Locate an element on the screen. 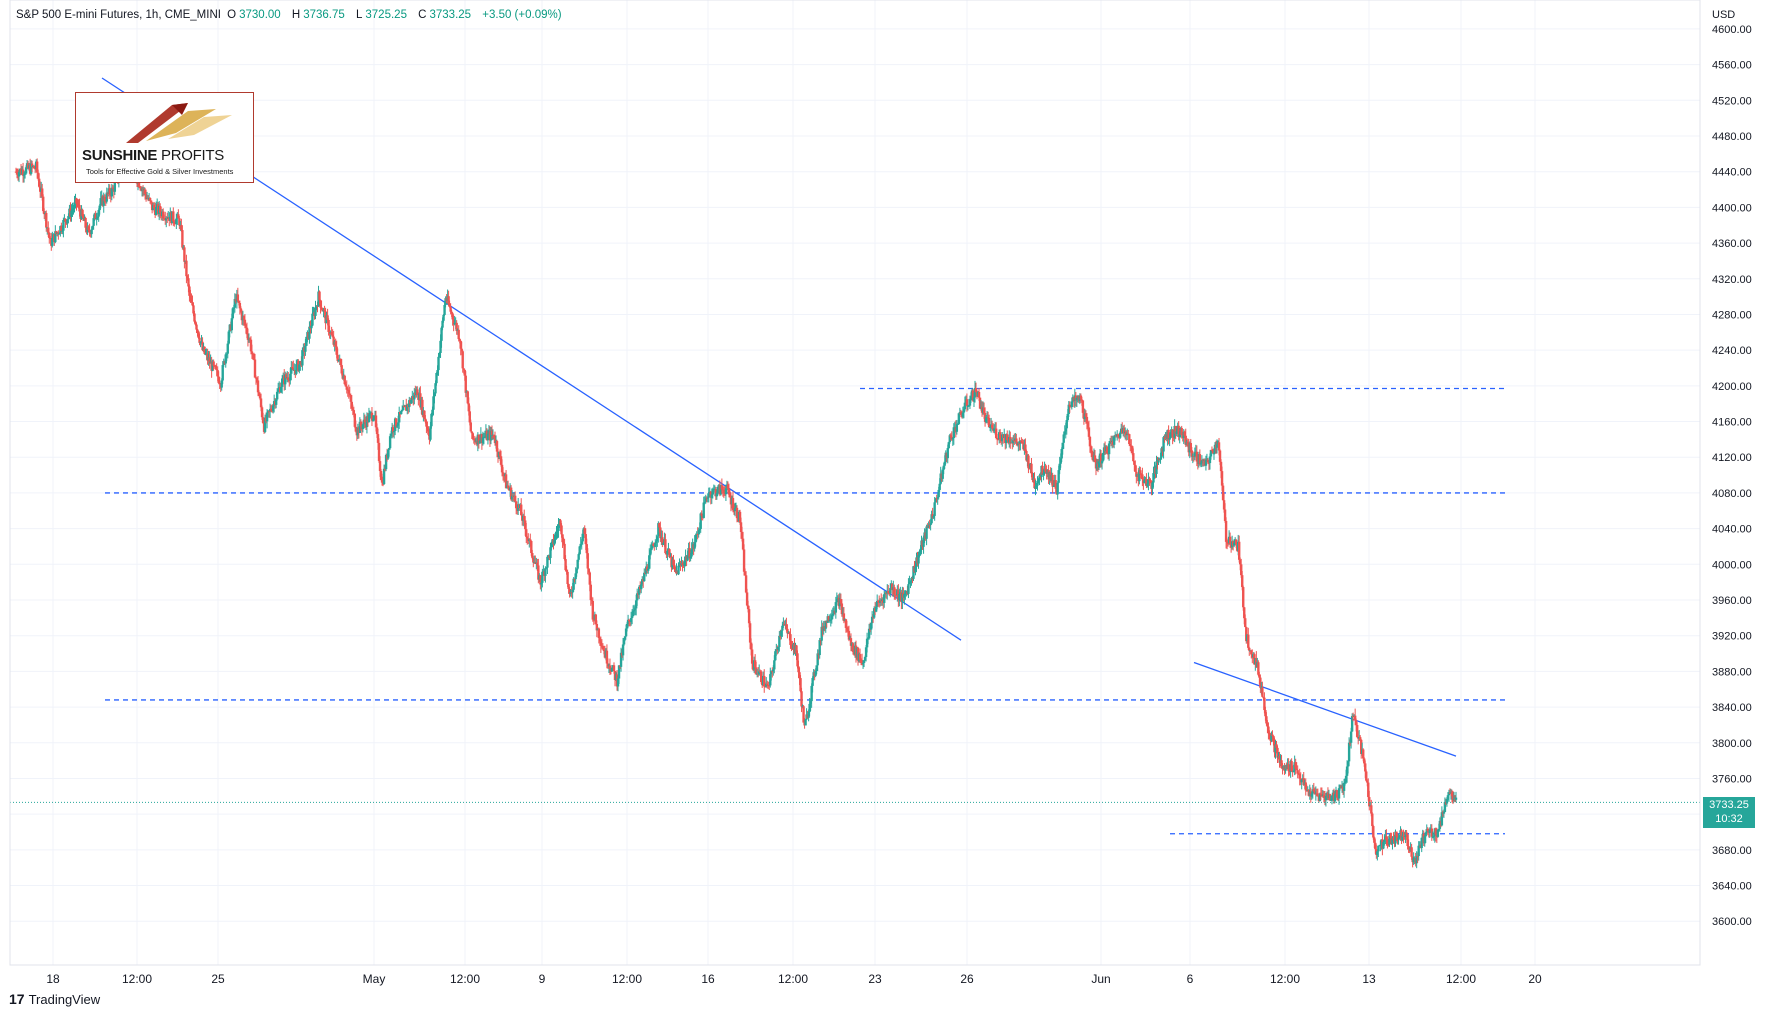  time-tick-label: 13 is located at coordinates (1369, 979).